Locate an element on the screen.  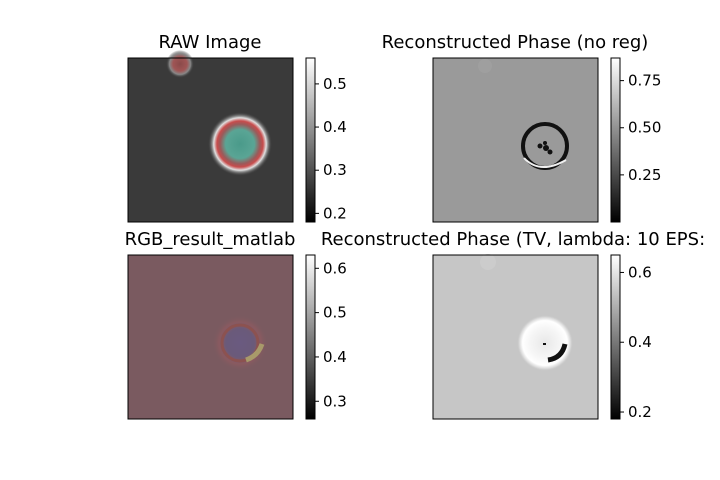
colorbar: 0.3 0.4 0.5 0.6 is located at coordinates (326, 337).